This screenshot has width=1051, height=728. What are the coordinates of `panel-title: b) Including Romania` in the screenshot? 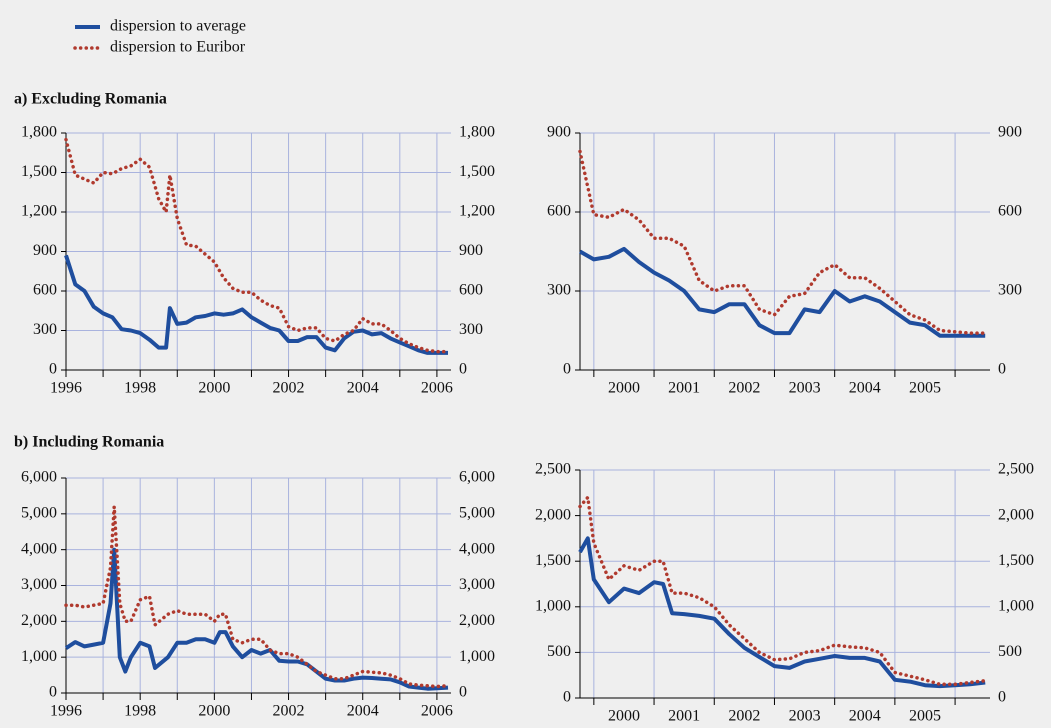 It's located at (89, 442).